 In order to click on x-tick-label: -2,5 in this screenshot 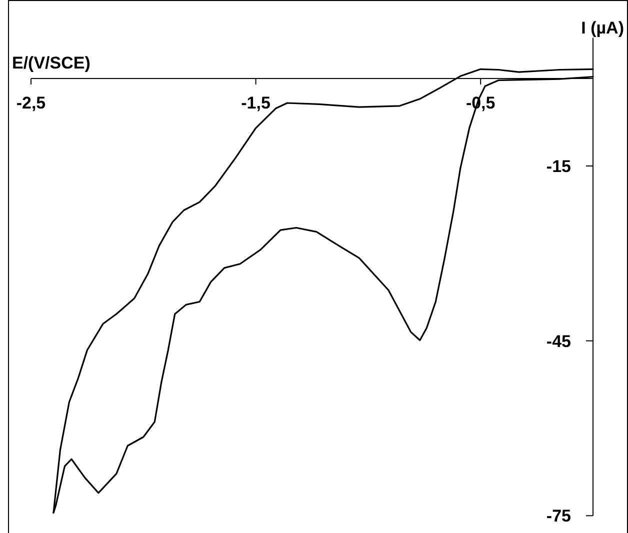, I will do `click(31, 103)`.